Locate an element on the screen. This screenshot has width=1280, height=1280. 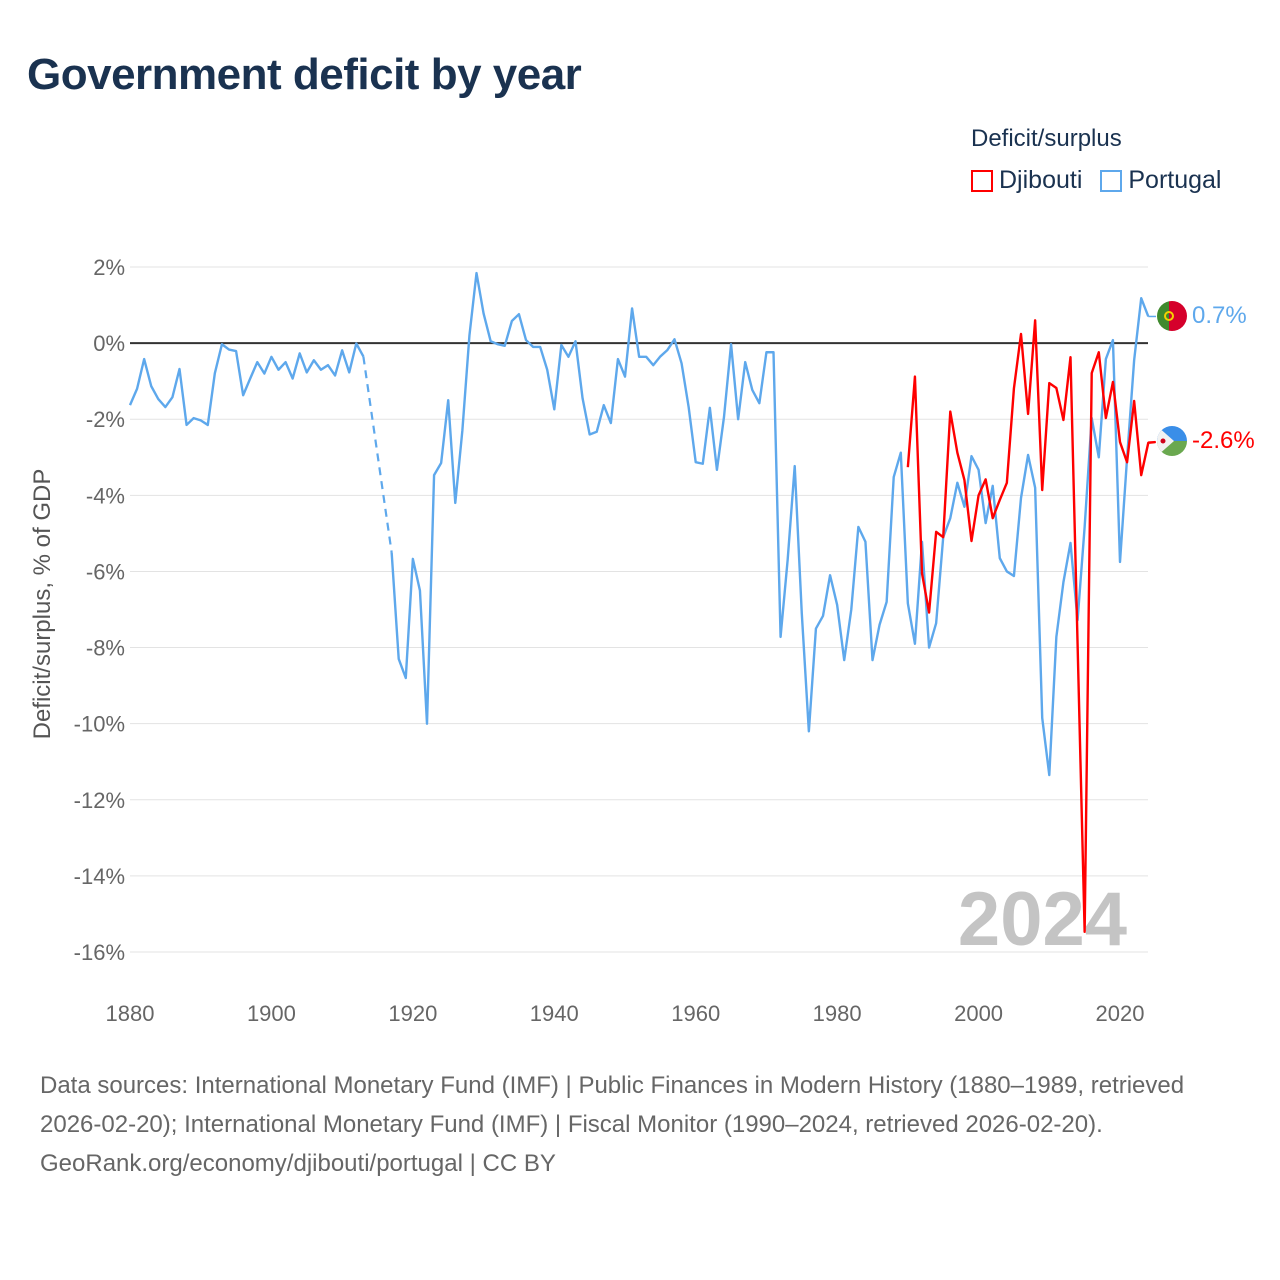
year-watermark: 2024 is located at coordinates (1042, 919).